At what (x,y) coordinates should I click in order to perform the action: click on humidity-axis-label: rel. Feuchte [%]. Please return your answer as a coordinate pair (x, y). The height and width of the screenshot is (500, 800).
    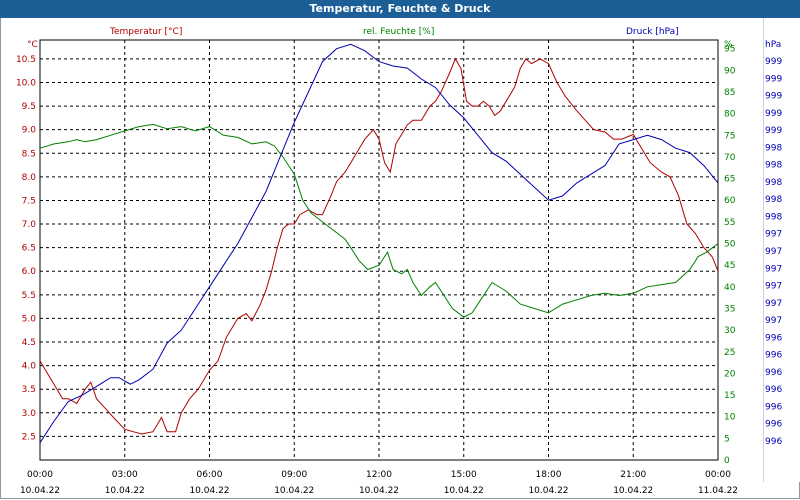
    Looking at the image, I should click on (398, 32).